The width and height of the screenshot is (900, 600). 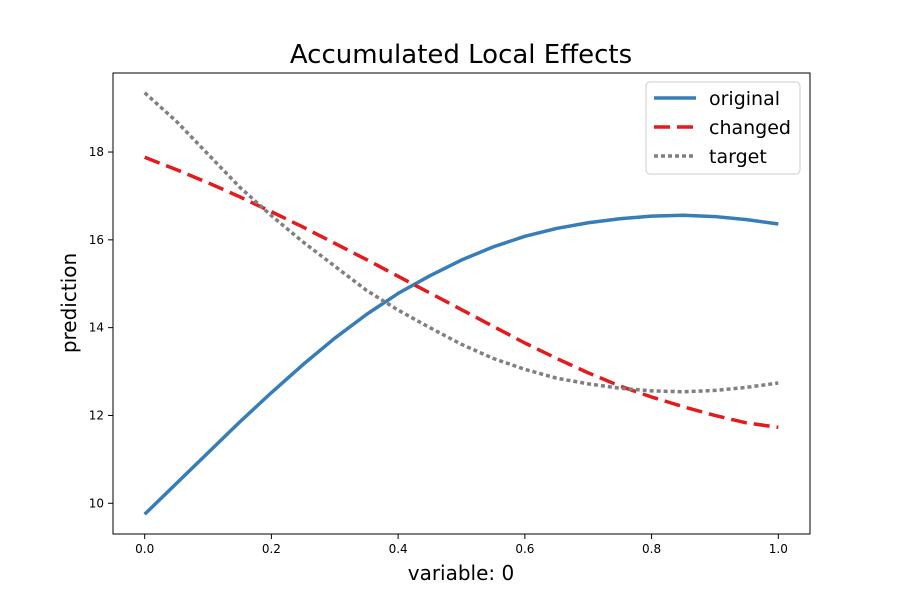 What do you see at coordinates (96, 503) in the screenshot?
I see `y-tick-label: 10` at bounding box center [96, 503].